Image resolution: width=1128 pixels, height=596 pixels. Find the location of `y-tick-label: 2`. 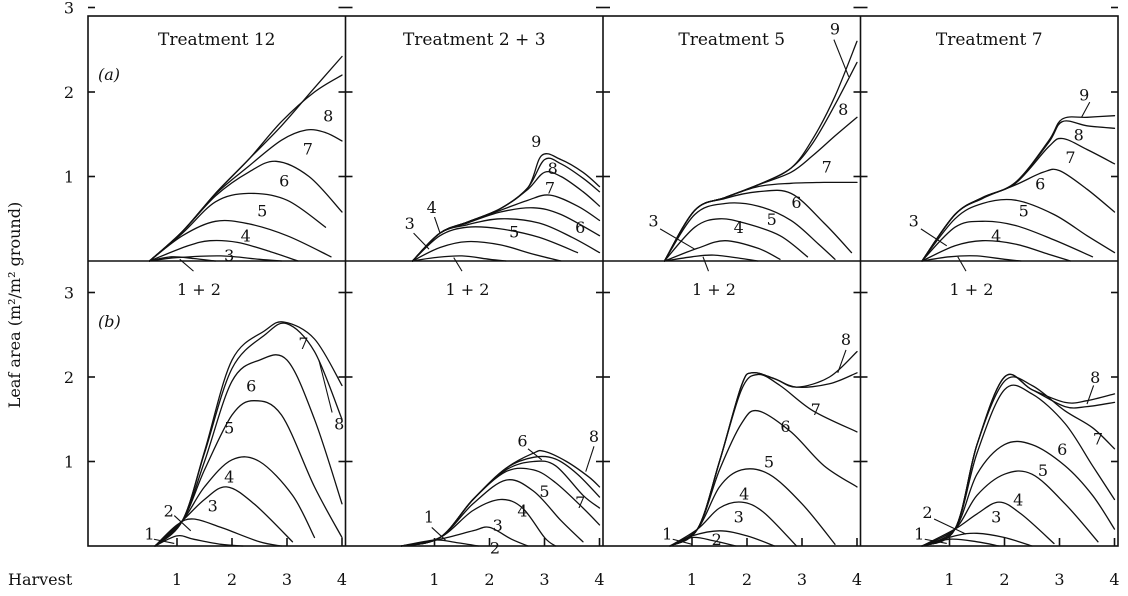

y-tick-label: 2 is located at coordinates (69, 377).